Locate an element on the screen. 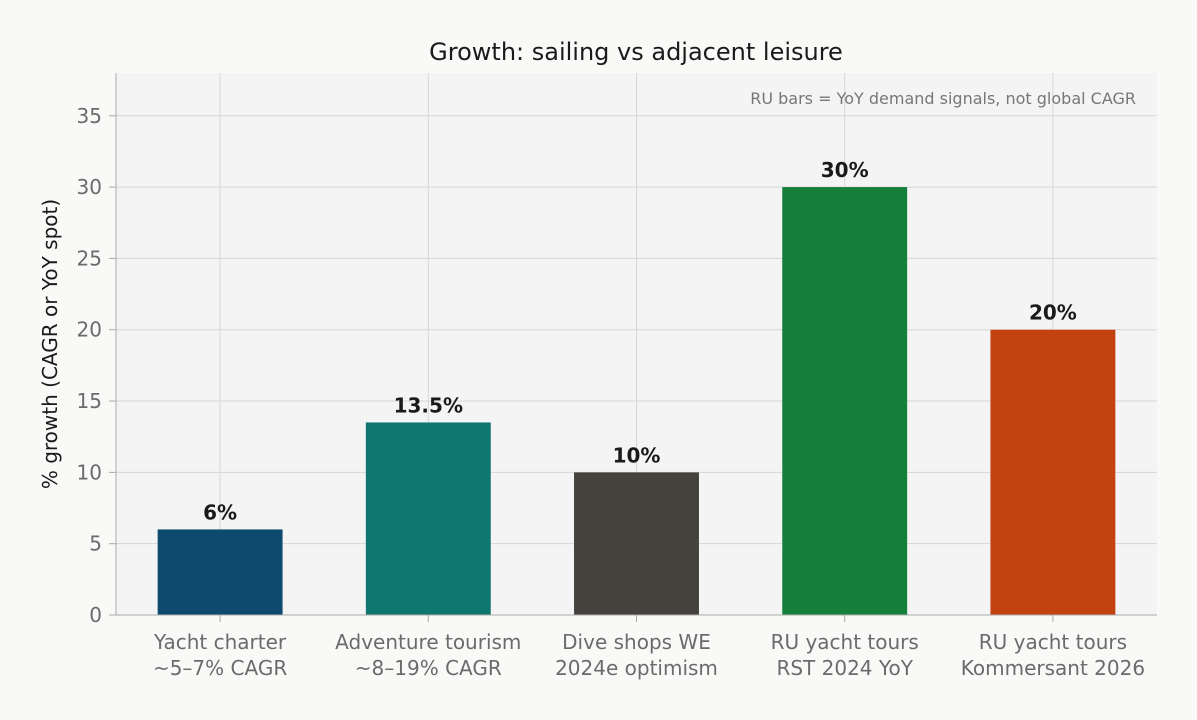  y-tick-label: 0 is located at coordinates (95, 615).